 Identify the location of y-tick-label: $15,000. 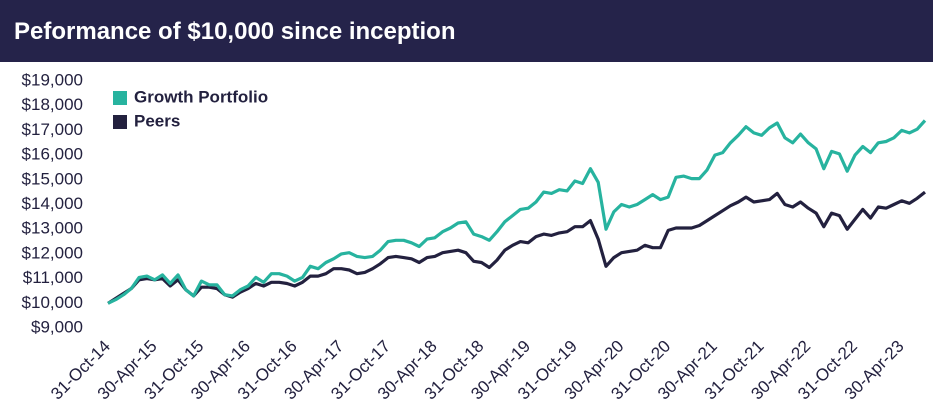
(52, 178).